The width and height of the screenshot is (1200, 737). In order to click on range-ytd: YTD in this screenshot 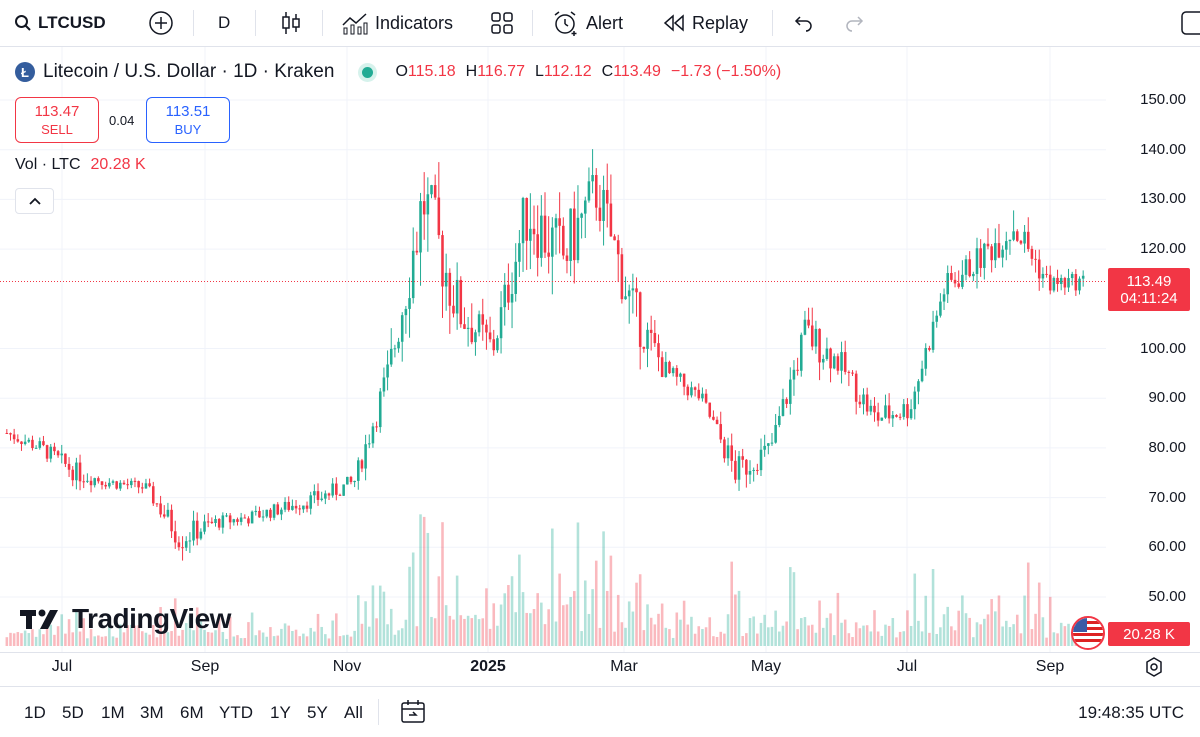, I will do `click(236, 712)`.